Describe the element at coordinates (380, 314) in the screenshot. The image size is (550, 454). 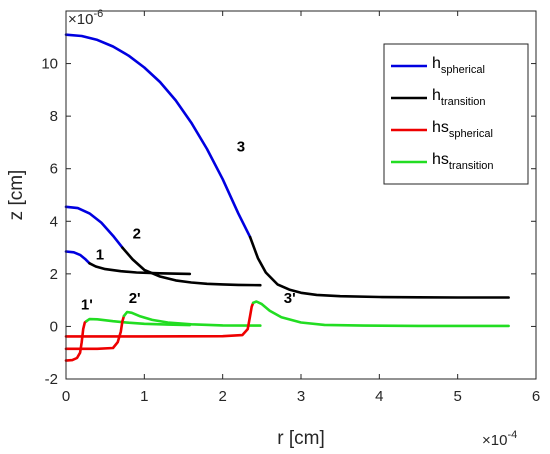
I see `series-line-case-3-hs-transition` at that location.